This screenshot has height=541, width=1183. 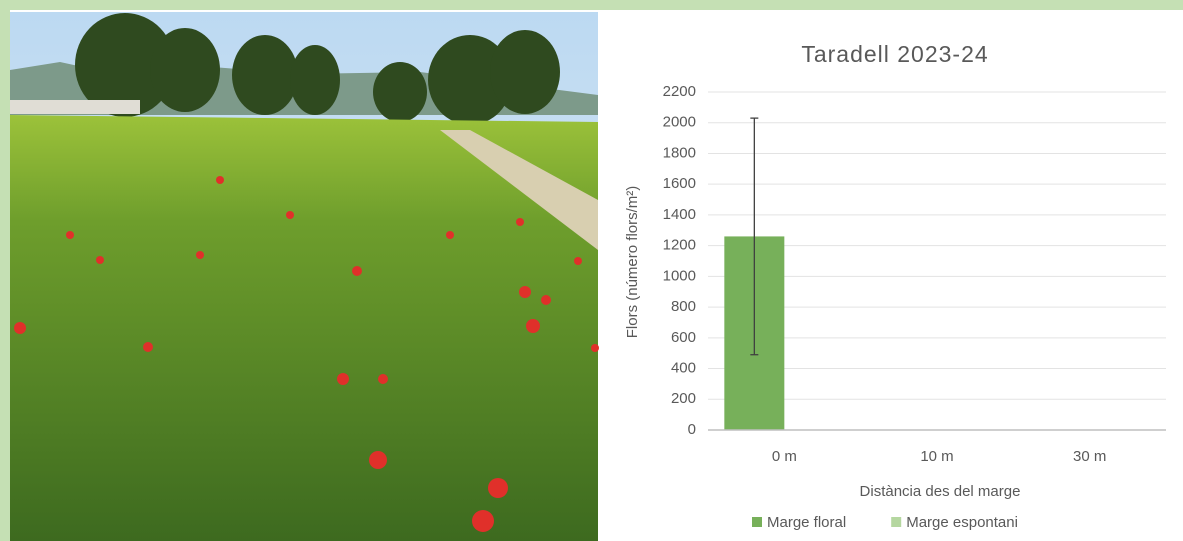 I want to click on y-tick-label: 1600, so click(x=679, y=183).